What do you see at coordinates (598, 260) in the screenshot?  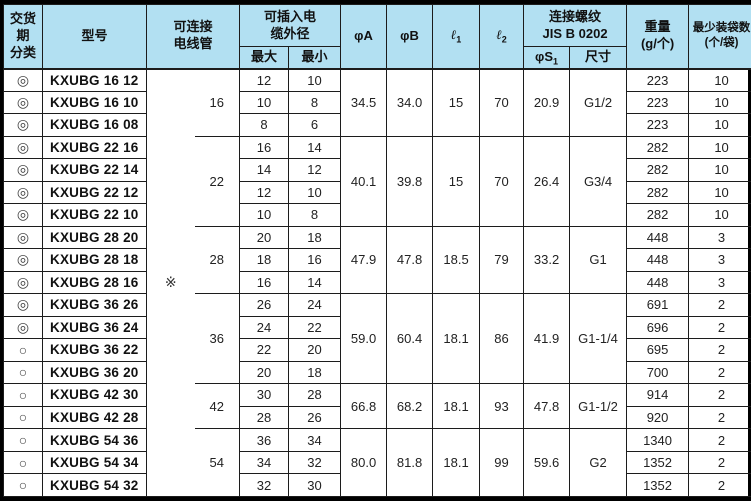 I see `thread-size-cell: G1` at bounding box center [598, 260].